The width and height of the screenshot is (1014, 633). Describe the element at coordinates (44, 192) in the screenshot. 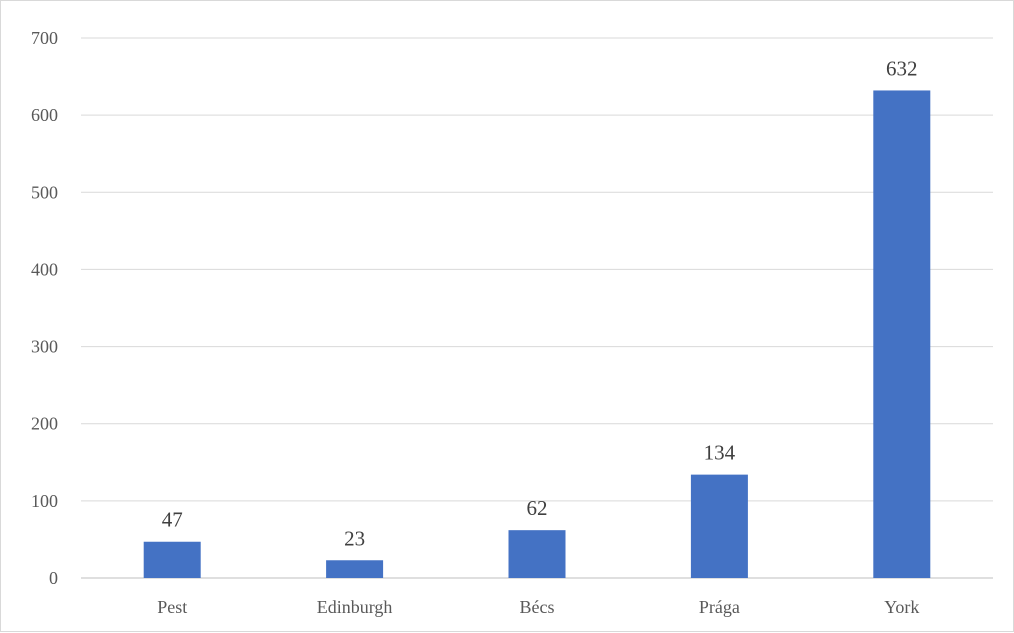

I see `y-tick-label: 500` at that location.